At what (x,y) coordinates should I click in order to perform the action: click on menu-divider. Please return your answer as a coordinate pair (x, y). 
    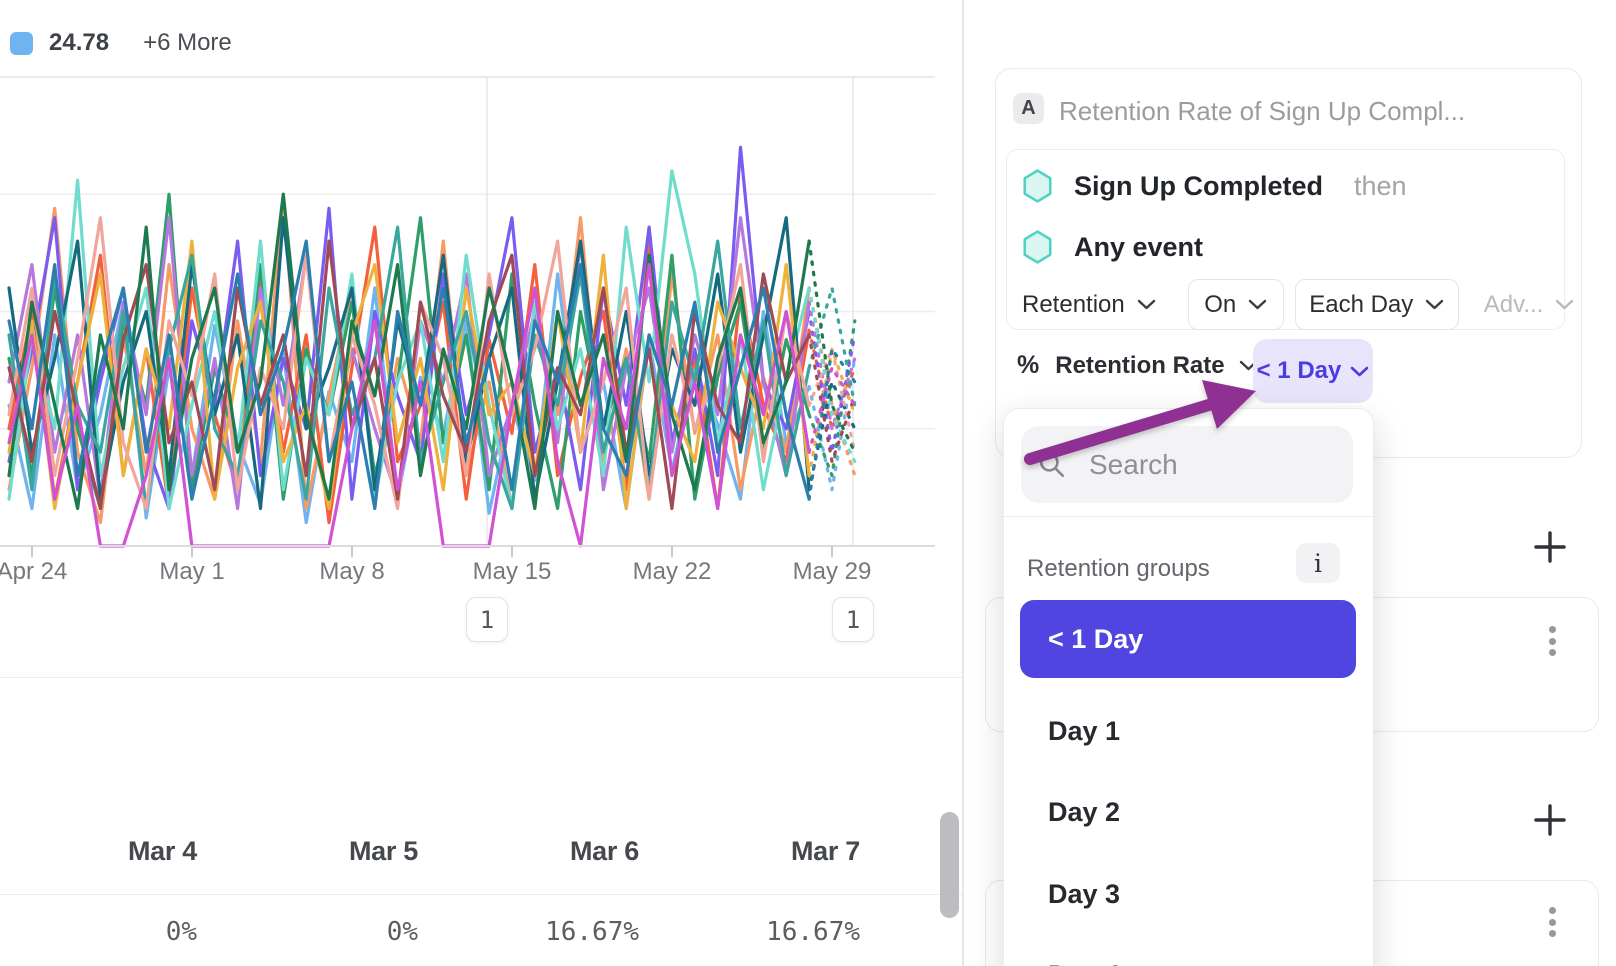
    Looking at the image, I should click on (1188, 516).